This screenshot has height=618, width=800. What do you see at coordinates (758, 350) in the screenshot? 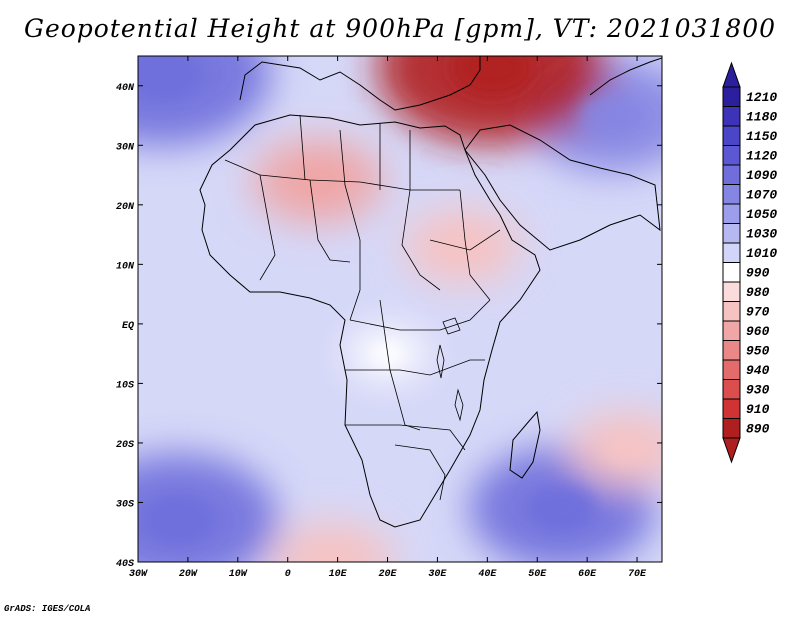
I see `colorbar-label: 950` at bounding box center [758, 350].